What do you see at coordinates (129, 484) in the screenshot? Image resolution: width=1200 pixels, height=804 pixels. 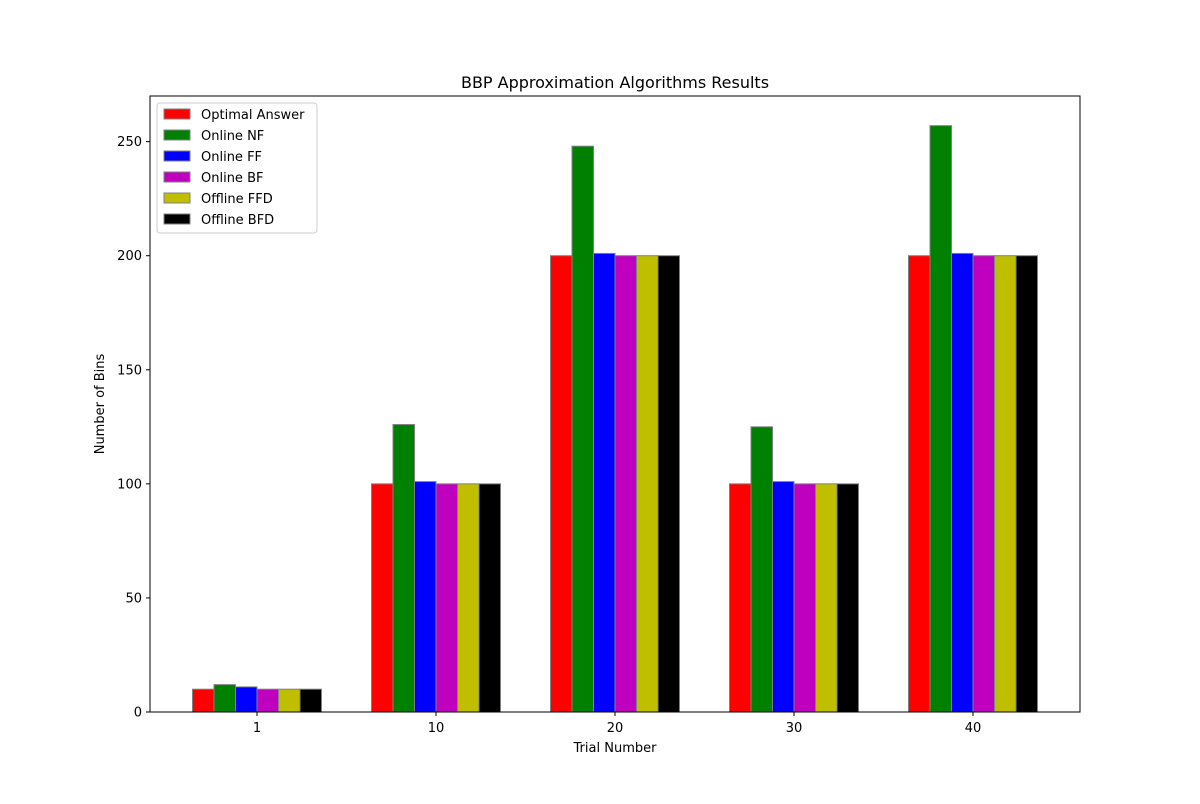 I see `y-tick-label: 100` at bounding box center [129, 484].